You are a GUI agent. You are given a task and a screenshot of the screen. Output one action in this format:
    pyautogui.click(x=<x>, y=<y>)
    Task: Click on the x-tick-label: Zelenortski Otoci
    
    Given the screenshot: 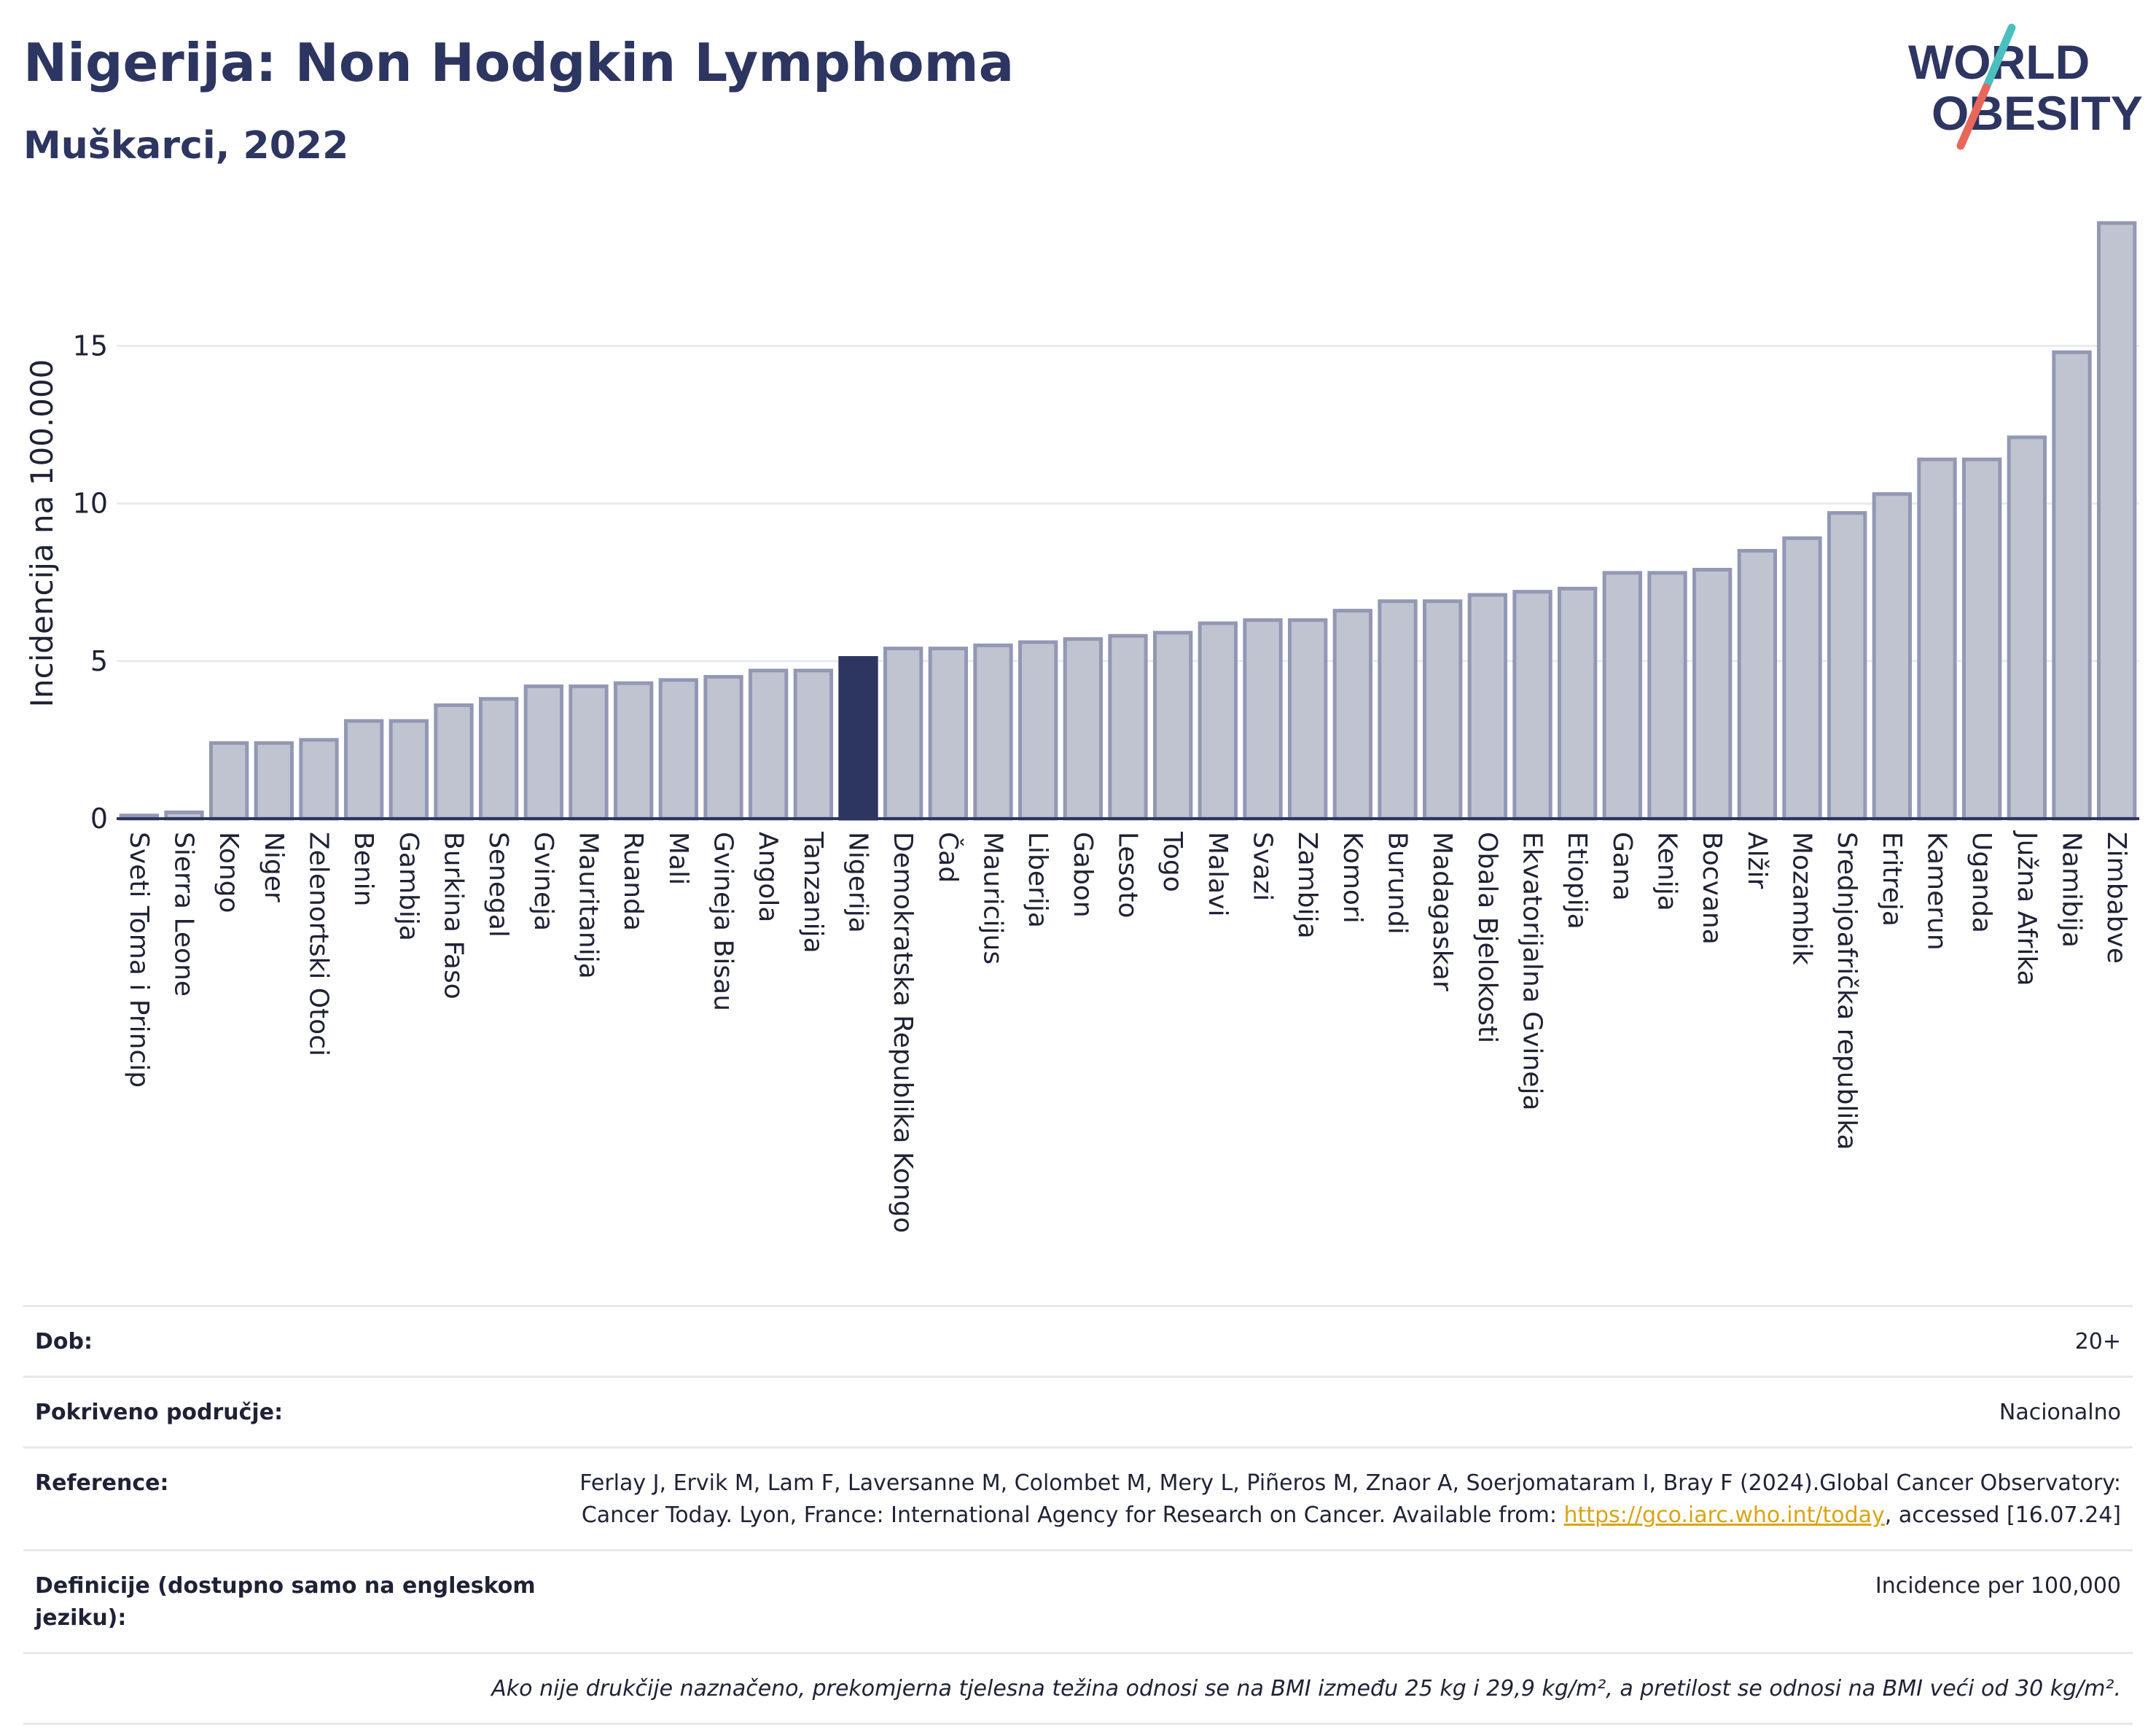 What is the action you would take?
    pyautogui.click(x=319, y=944)
    